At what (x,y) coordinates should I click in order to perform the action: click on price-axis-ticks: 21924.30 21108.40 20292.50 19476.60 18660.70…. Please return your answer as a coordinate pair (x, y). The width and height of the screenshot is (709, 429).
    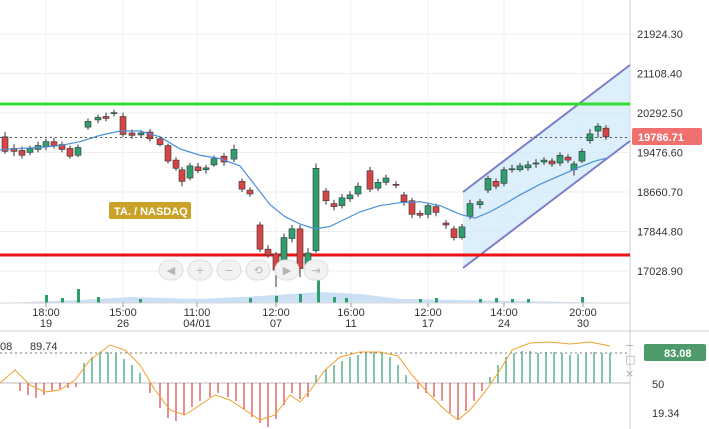
    Looking at the image, I should click on (660, 153).